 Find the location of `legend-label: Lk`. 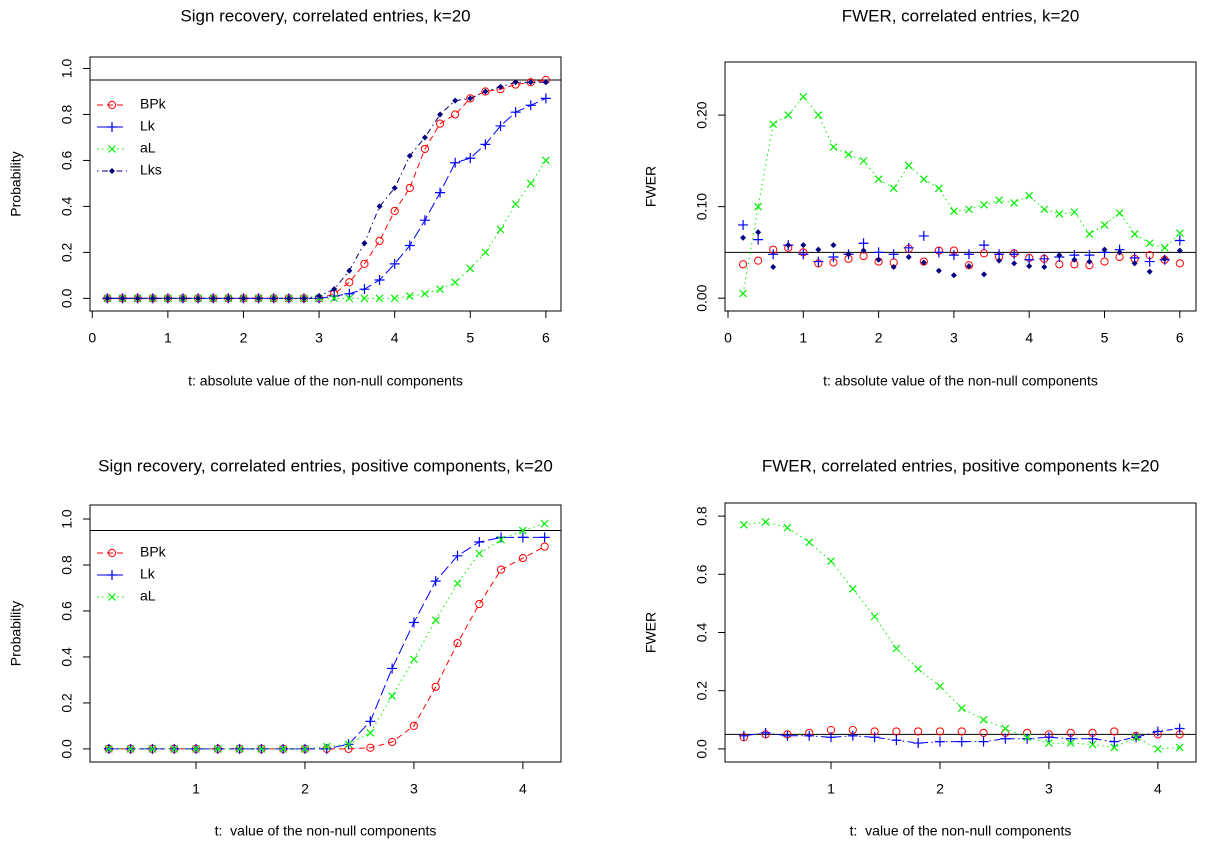

legend-label: Lk is located at coordinates (148, 126).